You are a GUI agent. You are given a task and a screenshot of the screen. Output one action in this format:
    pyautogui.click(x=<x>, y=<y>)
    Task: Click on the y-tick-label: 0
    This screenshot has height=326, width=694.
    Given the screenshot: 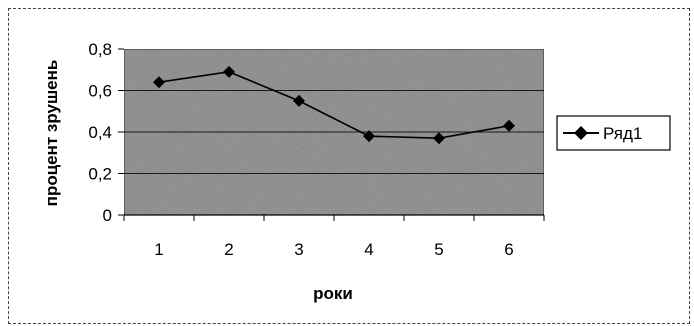 What is the action you would take?
    pyautogui.click(x=107, y=215)
    